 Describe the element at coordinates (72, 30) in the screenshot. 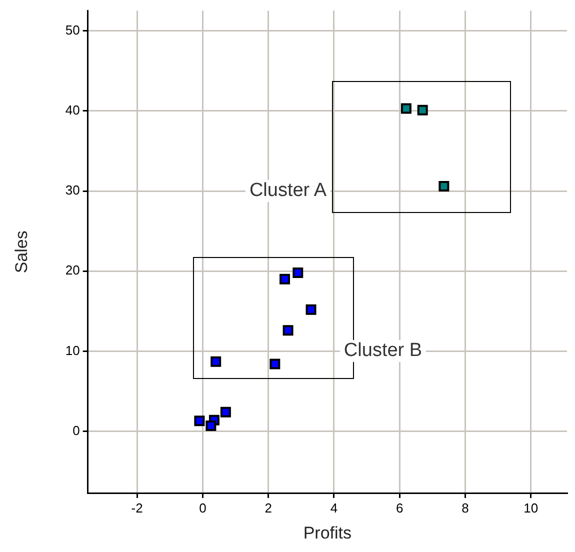

I see `y-tick-label: 50` at that location.